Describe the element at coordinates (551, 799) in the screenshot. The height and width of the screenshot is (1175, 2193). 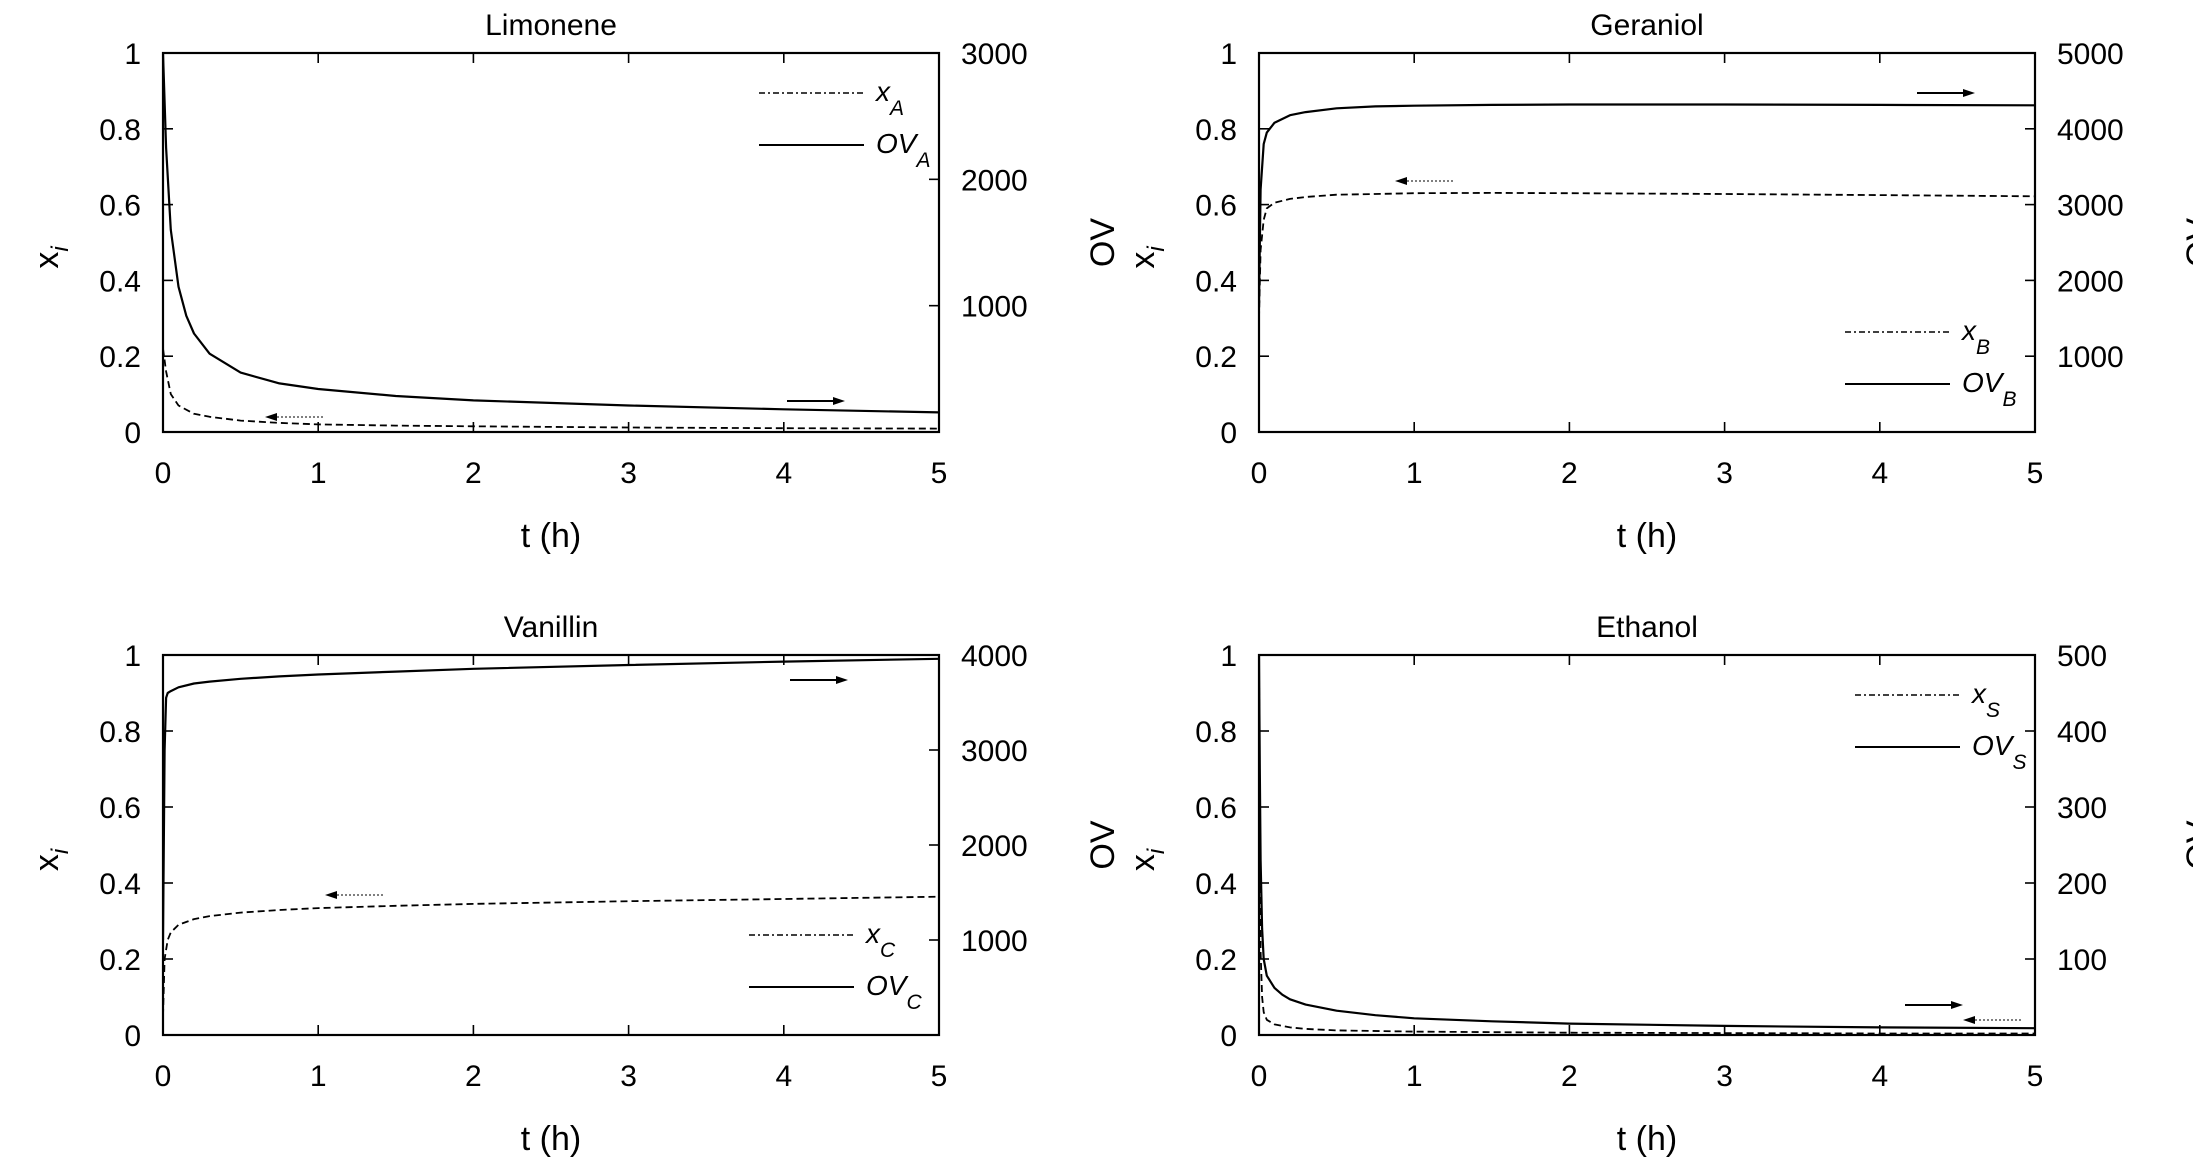
I see `series-line-ov-c` at that location.